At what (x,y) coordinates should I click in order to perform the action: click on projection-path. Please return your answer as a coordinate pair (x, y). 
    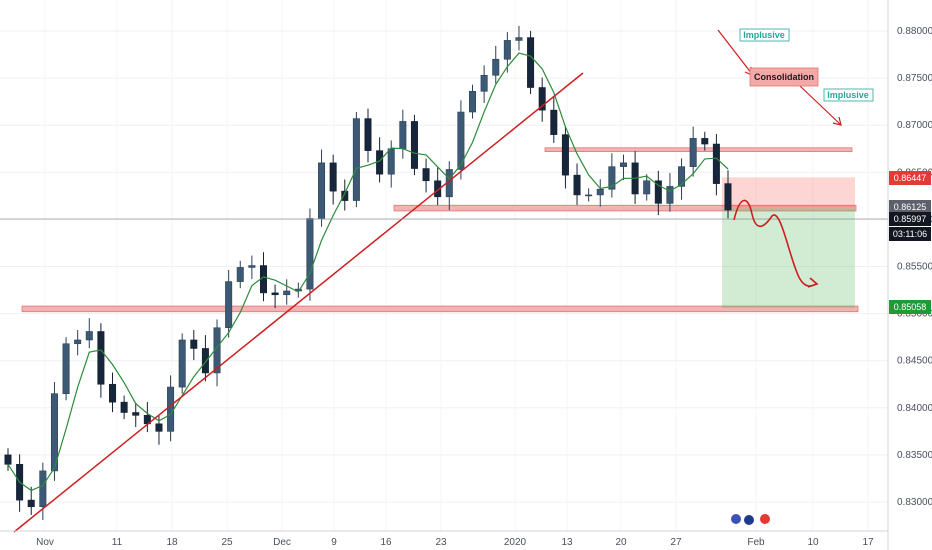
    Looking at the image, I should click on (775, 243).